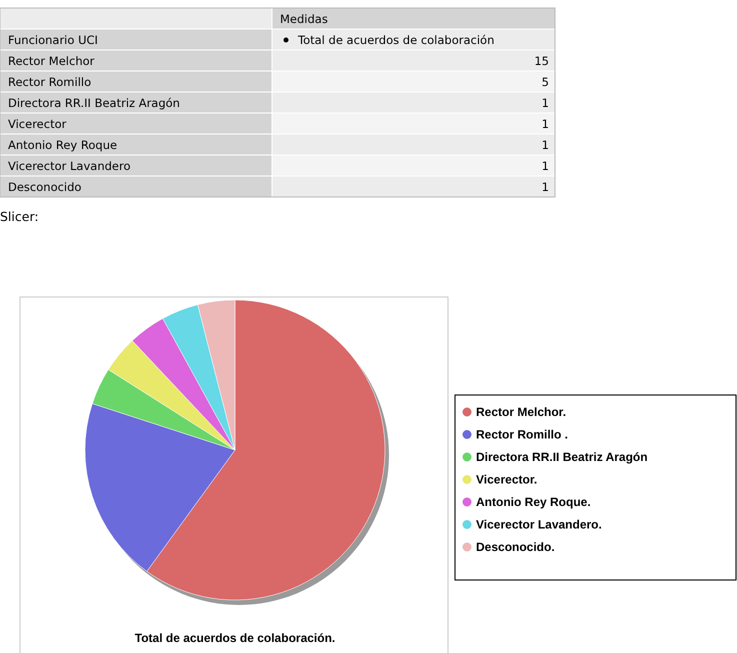  Describe the element at coordinates (562, 457) in the screenshot. I see `legend-label: Directora RR.II Beatriz Aragón` at that location.